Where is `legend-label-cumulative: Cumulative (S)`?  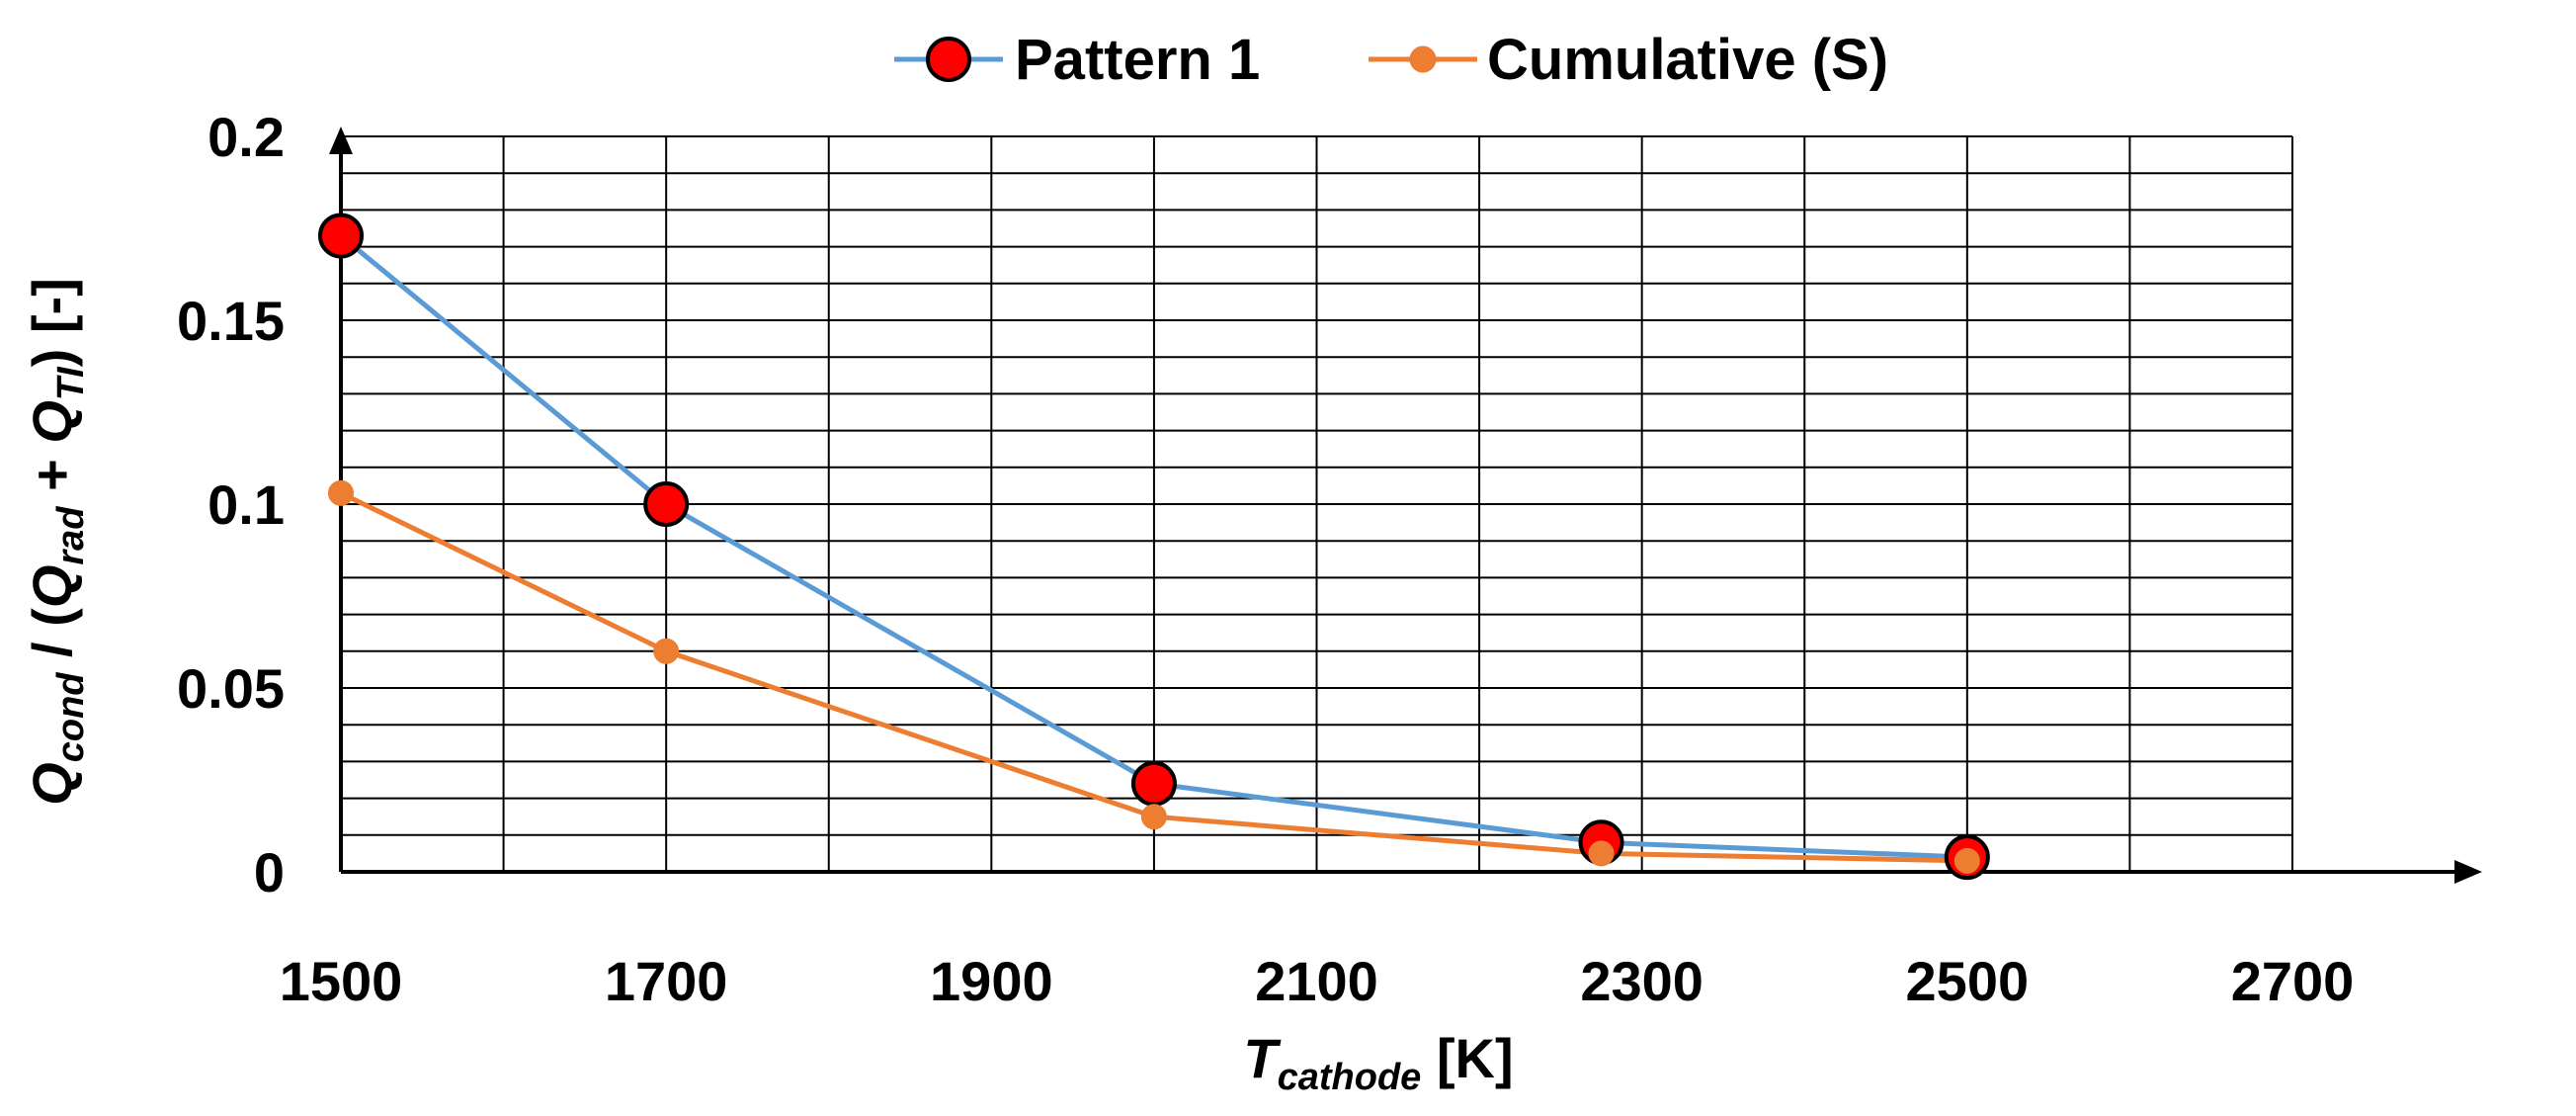 legend-label-cumulative: Cumulative (S) is located at coordinates (1687, 60).